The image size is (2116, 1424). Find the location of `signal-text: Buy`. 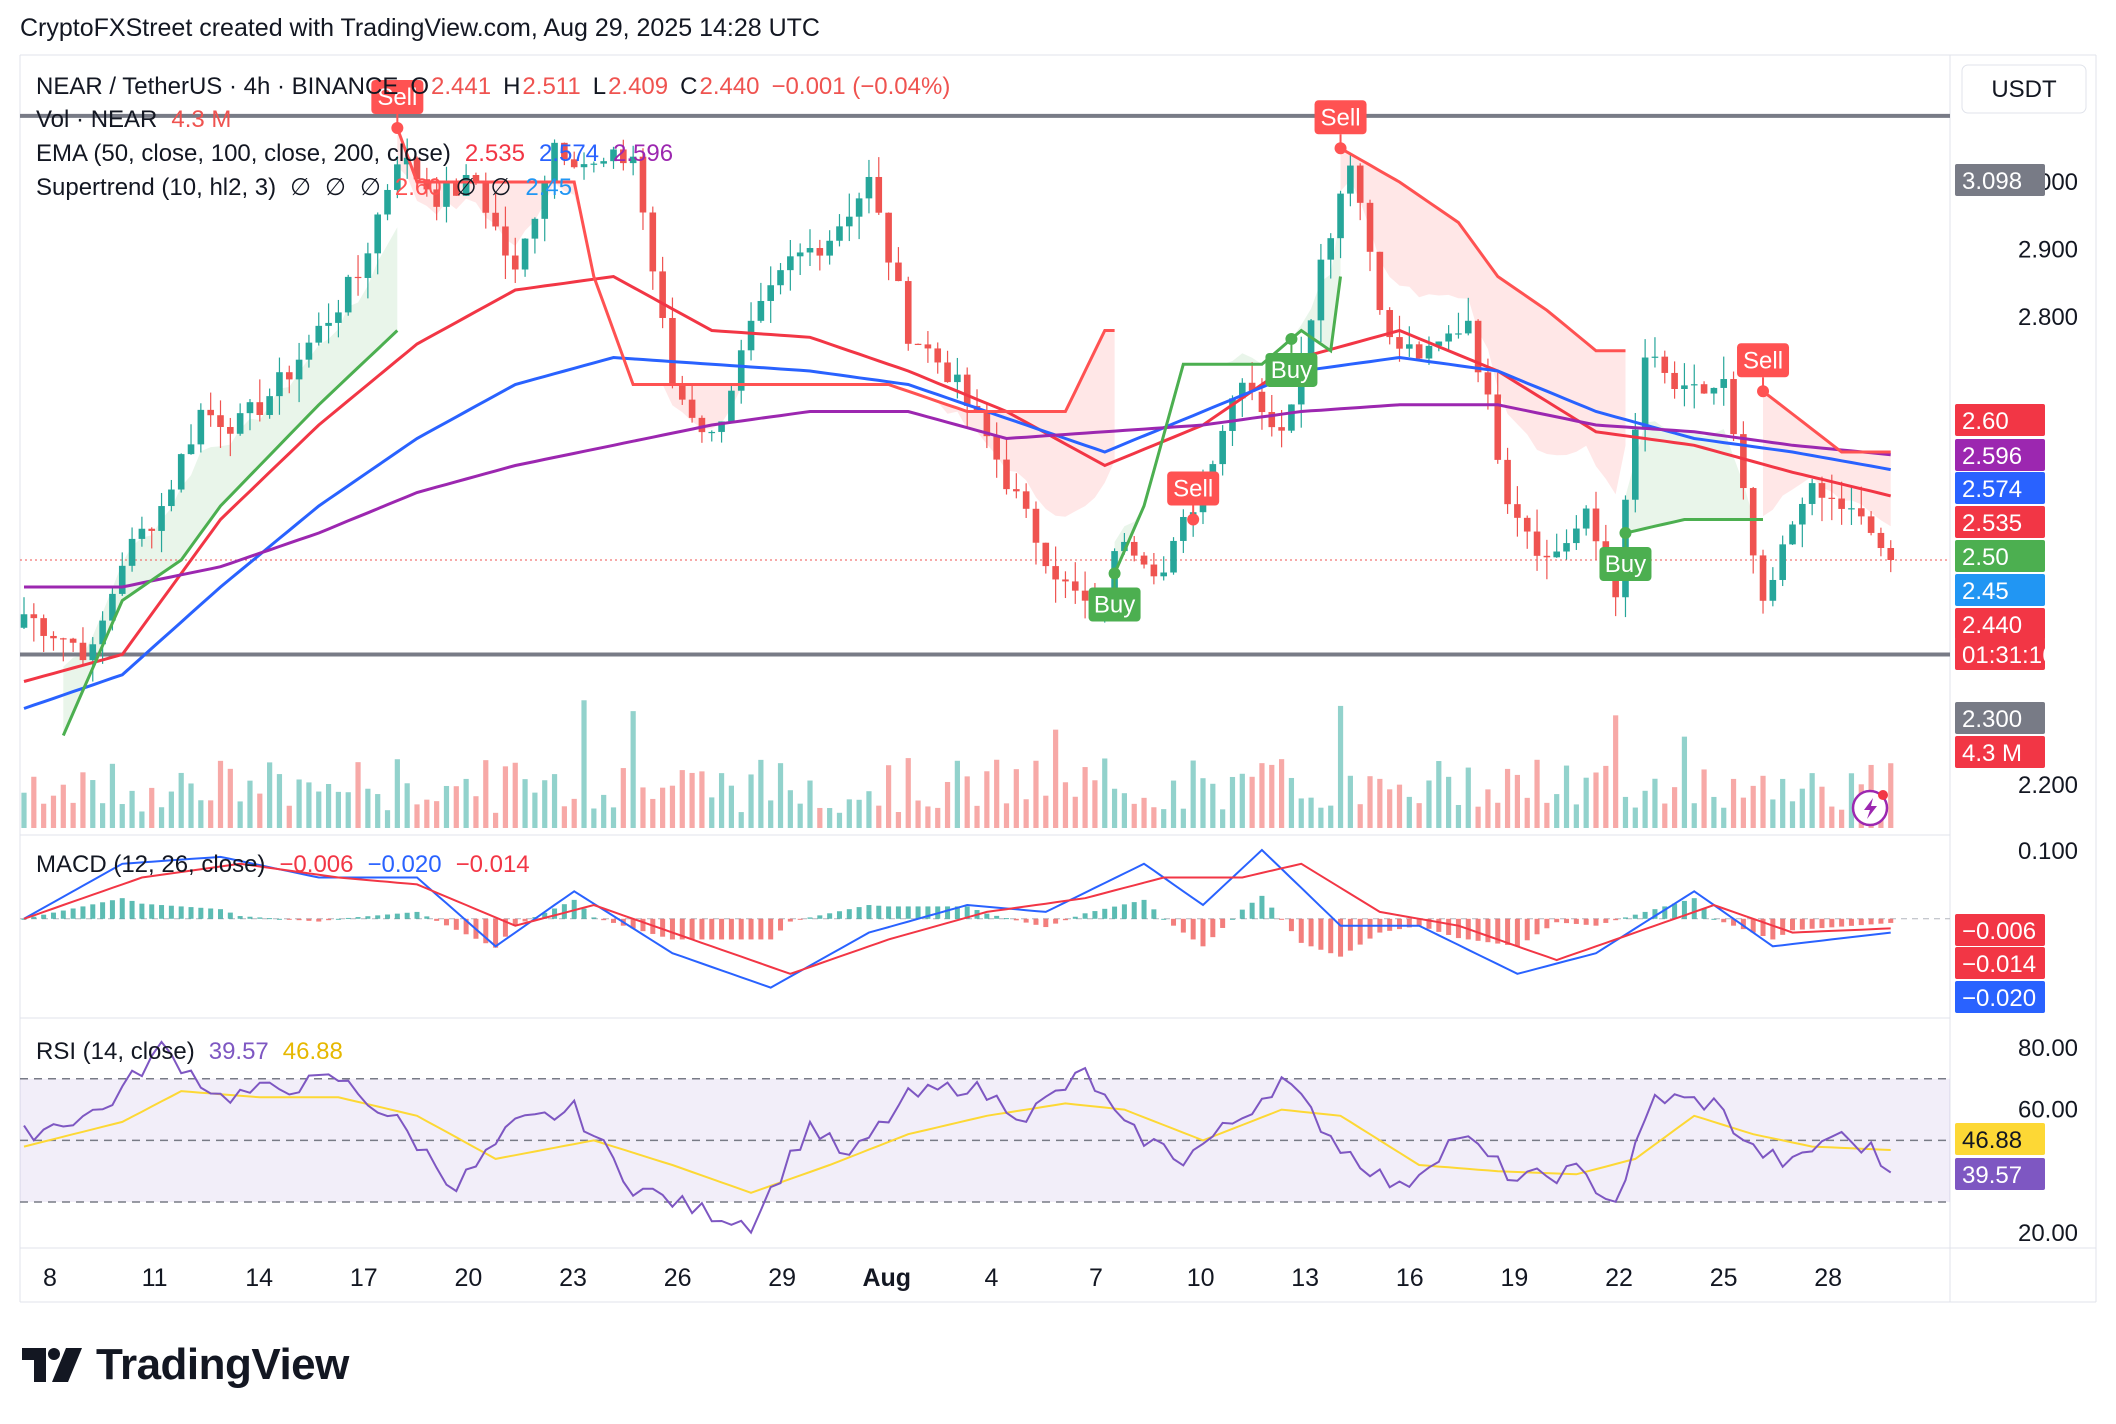

signal-text: Buy is located at coordinates (1625, 564).